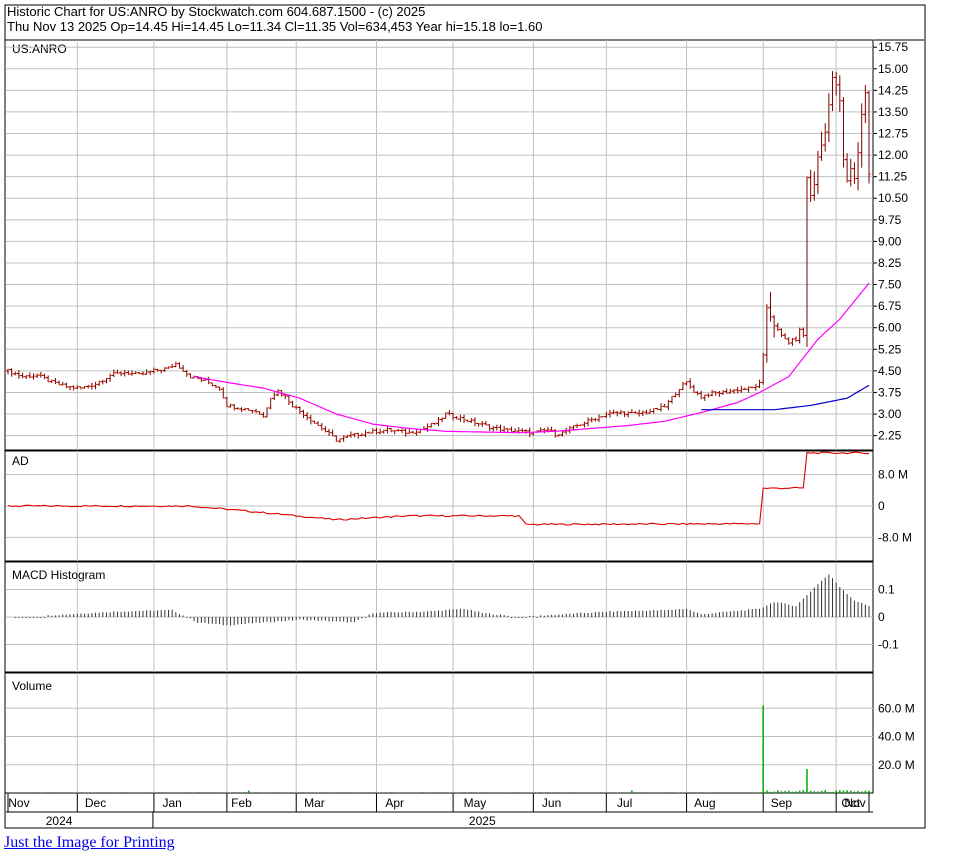  I want to click on x-axis-month-label: Mar, so click(314, 803).